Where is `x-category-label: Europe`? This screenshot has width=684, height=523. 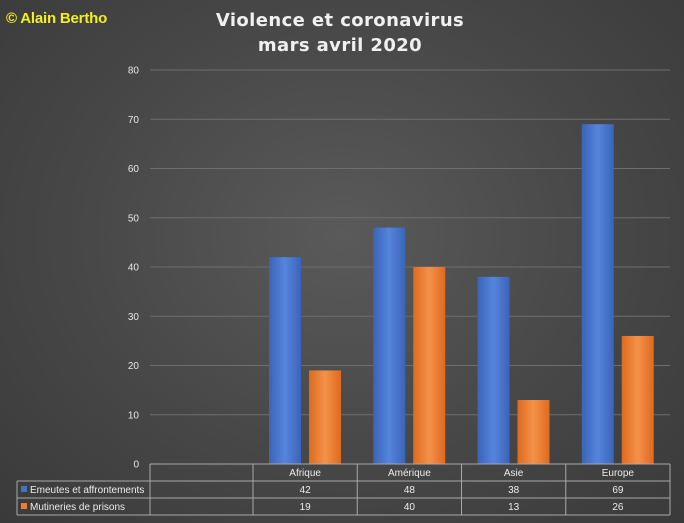
x-category-label: Europe is located at coordinates (618, 473).